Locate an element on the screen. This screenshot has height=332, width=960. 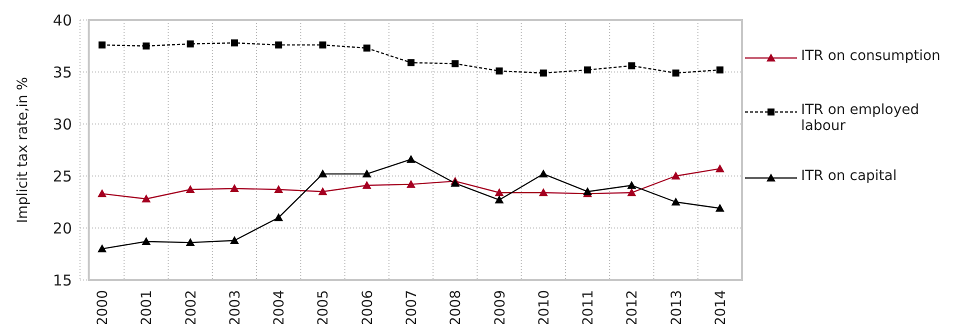
legend-label: ITR on capital is located at coordinates (849, 176).